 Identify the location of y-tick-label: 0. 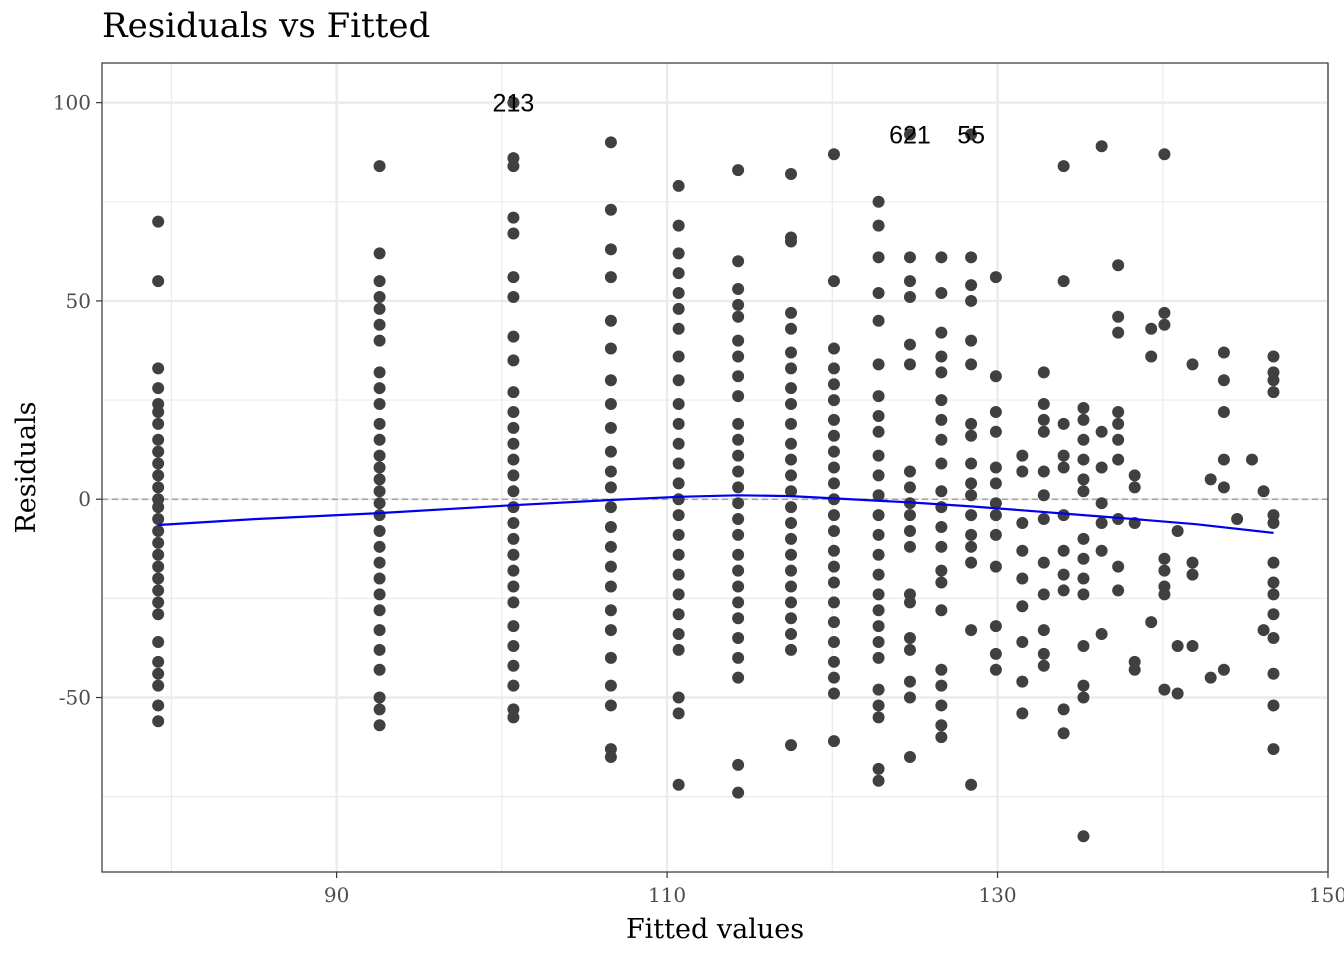
(84, 499).